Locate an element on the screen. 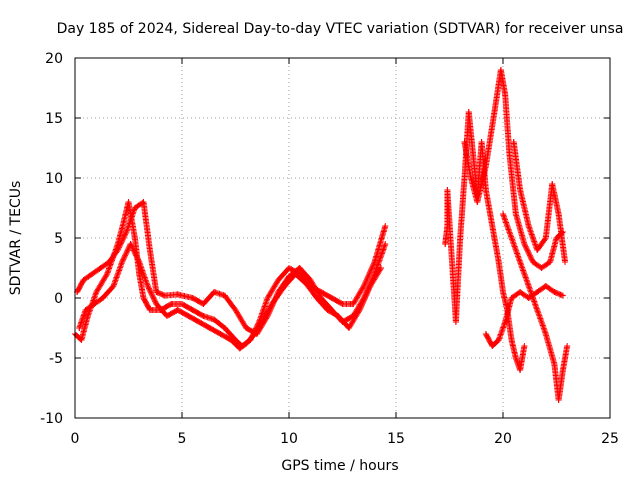 This screenshot has height=480, width=640. series-sat-h is located at coordinates (539, 202).